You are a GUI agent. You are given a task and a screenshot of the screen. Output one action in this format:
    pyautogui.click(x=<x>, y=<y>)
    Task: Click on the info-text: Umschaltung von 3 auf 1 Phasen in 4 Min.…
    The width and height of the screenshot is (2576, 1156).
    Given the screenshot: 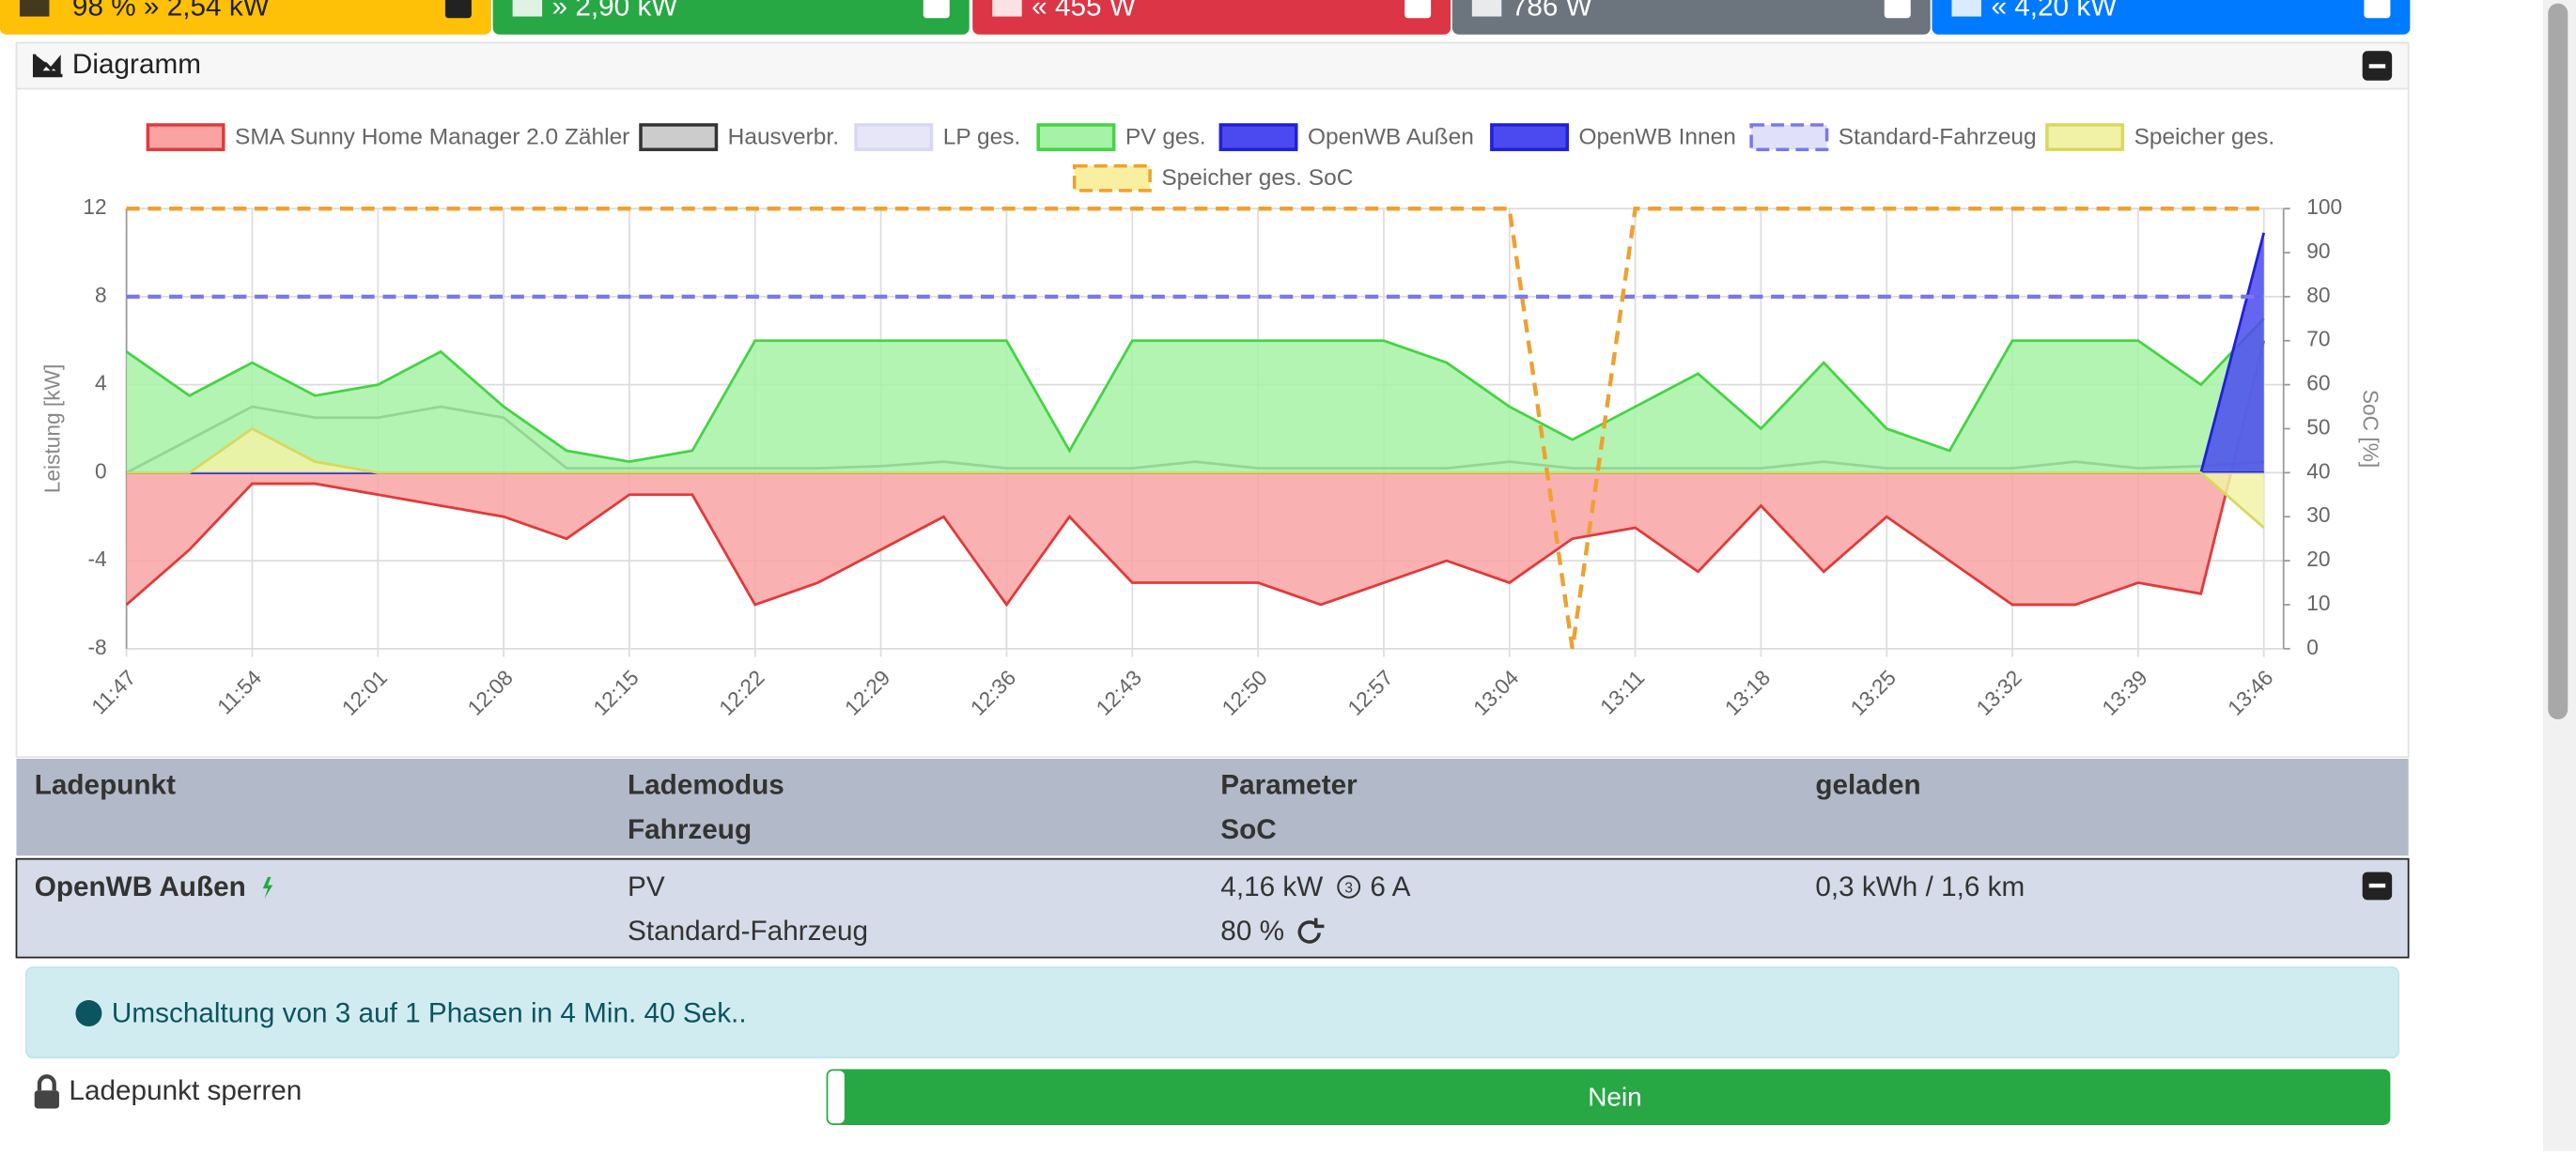 What is the action you would take?
    pyautogui.click(x=430, y=1013)
    